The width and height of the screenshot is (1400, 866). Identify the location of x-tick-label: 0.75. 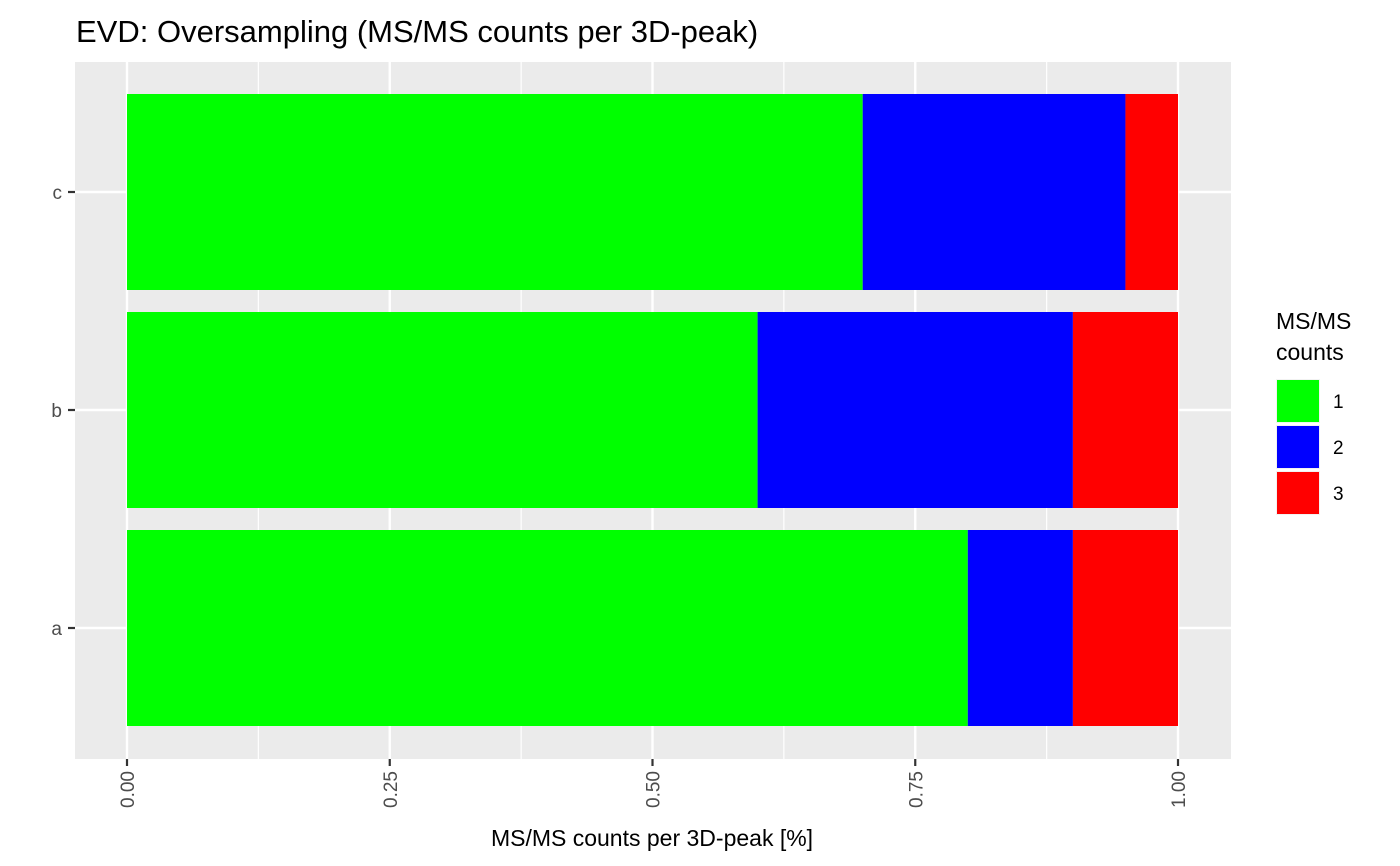
(916, 789).